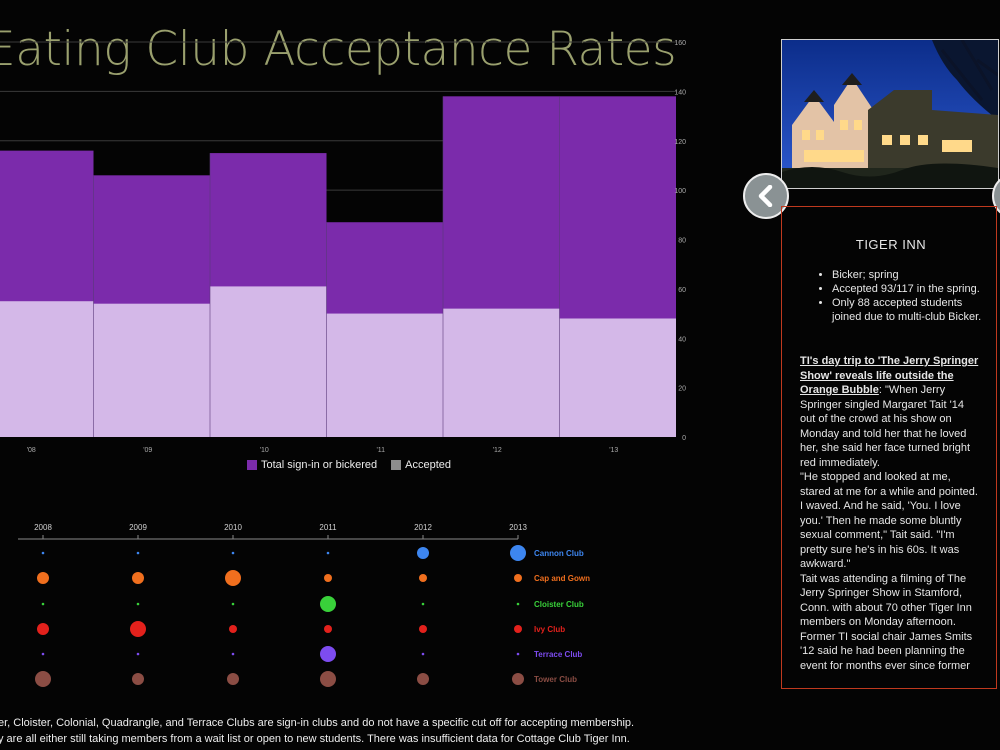  I want to click on chart-legend: Total sign-in or bickered Accepted, so click(349, 465).